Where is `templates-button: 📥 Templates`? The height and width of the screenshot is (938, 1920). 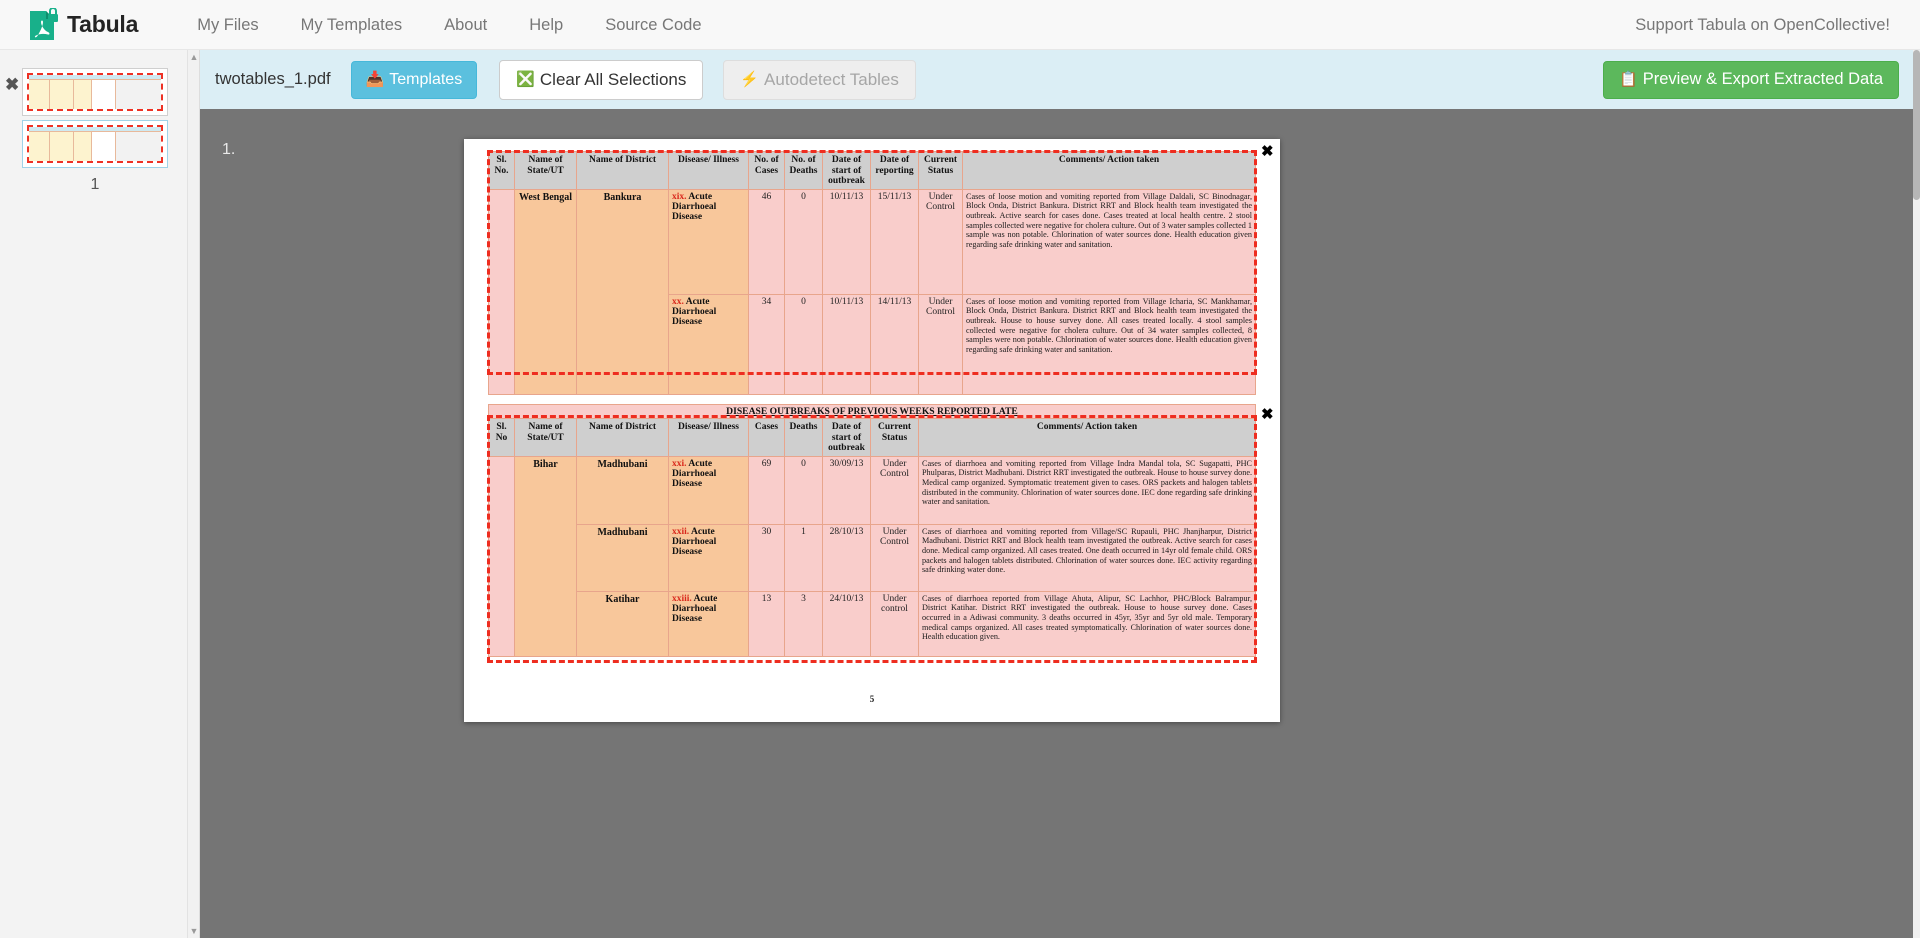 templates-button: 📥 Templates is located at coordinates (414, 79).